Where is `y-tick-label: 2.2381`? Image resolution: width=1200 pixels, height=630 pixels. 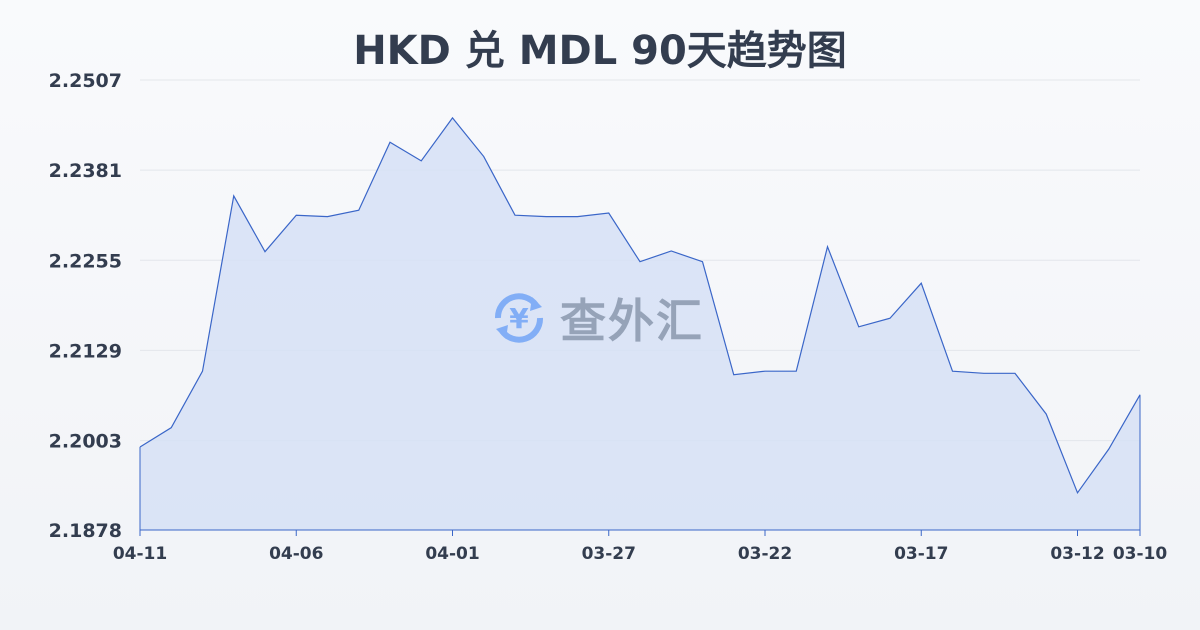 y-tick-label: 2.2381 is located at coordinates (85, 171).